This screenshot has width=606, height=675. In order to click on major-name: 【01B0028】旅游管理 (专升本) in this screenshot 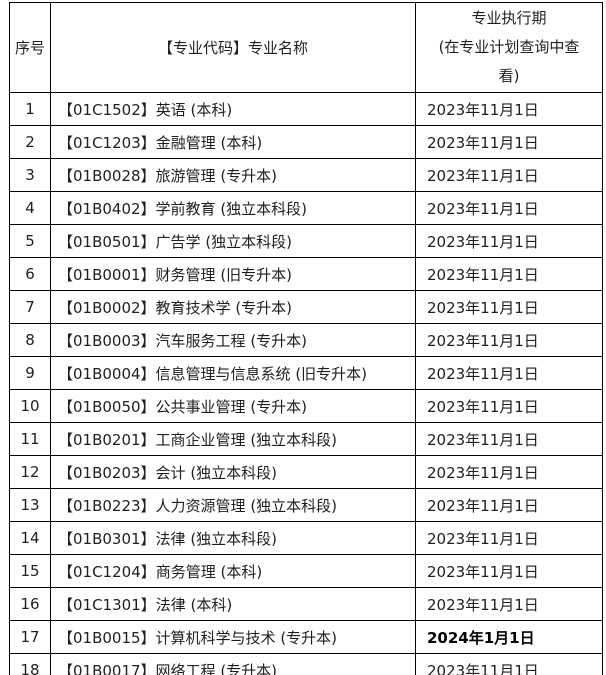, I will do `click(233, 175)`.